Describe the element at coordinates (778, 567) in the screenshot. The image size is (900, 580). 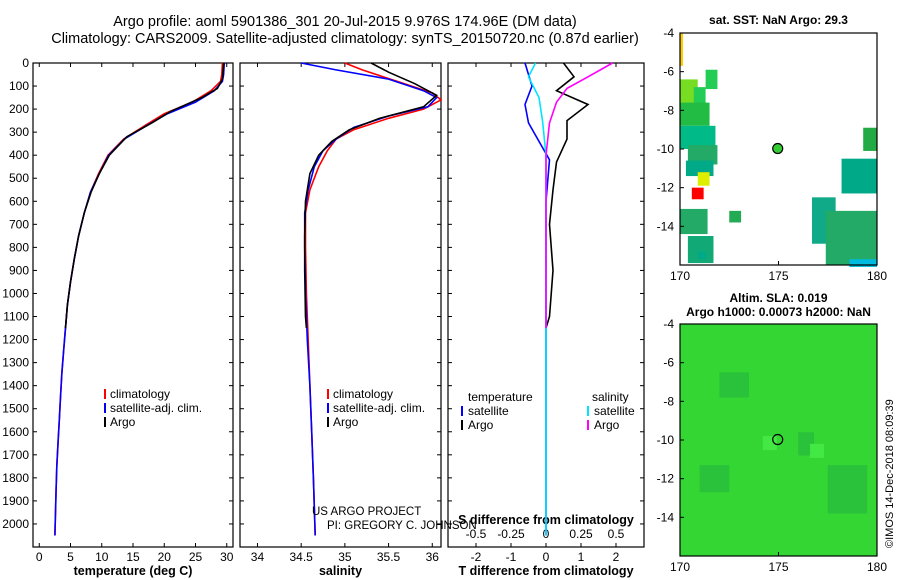
I see `sla_map-xtick-label: 175` at that location.